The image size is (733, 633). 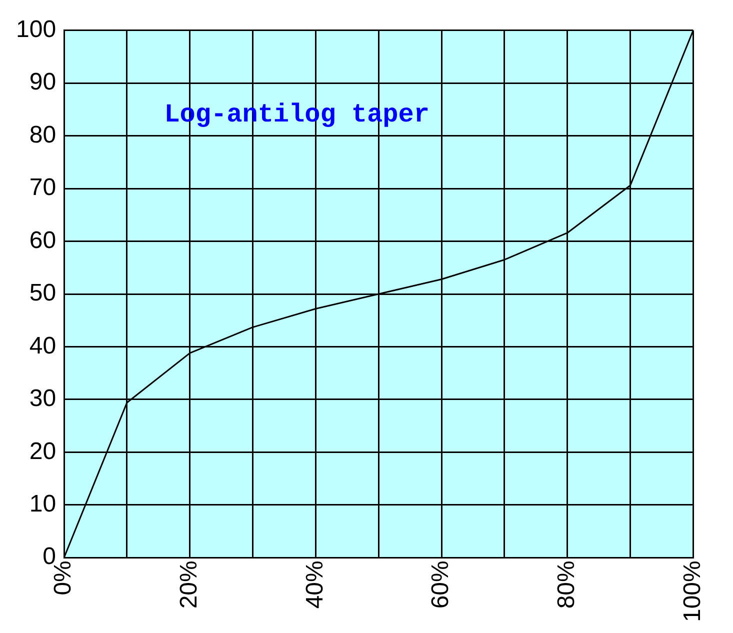 What do you see at coordinates (42, 240) in the screenshot?
I see `y-tick-label: 60` at bounding box center [42, 240].